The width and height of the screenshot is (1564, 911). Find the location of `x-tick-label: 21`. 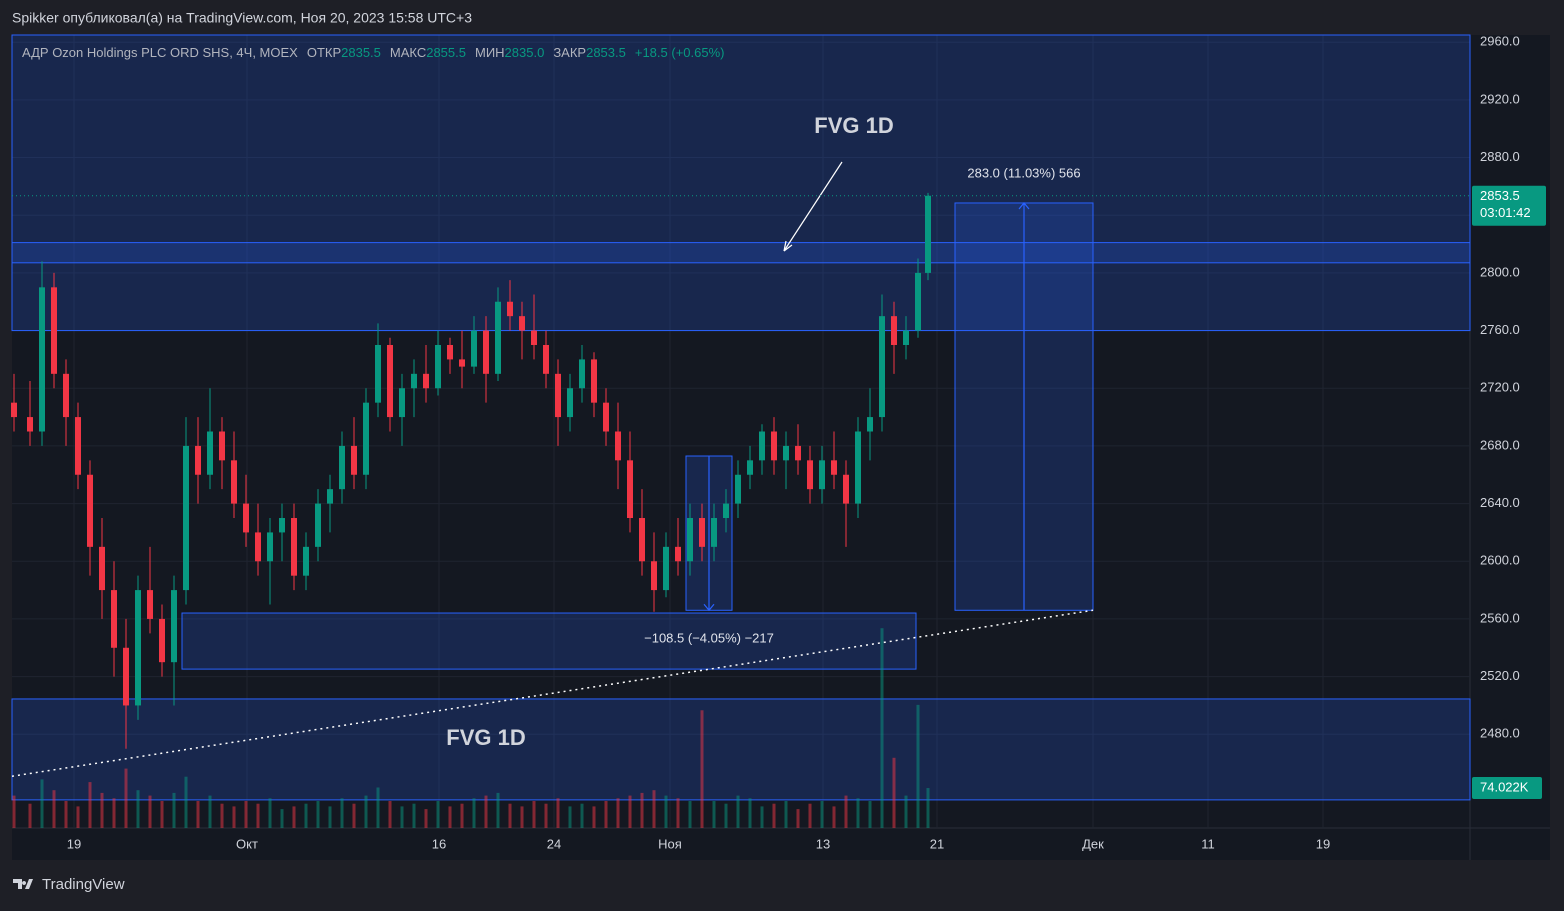

x-tick-label: 21 is located at coordinates (937, 843).